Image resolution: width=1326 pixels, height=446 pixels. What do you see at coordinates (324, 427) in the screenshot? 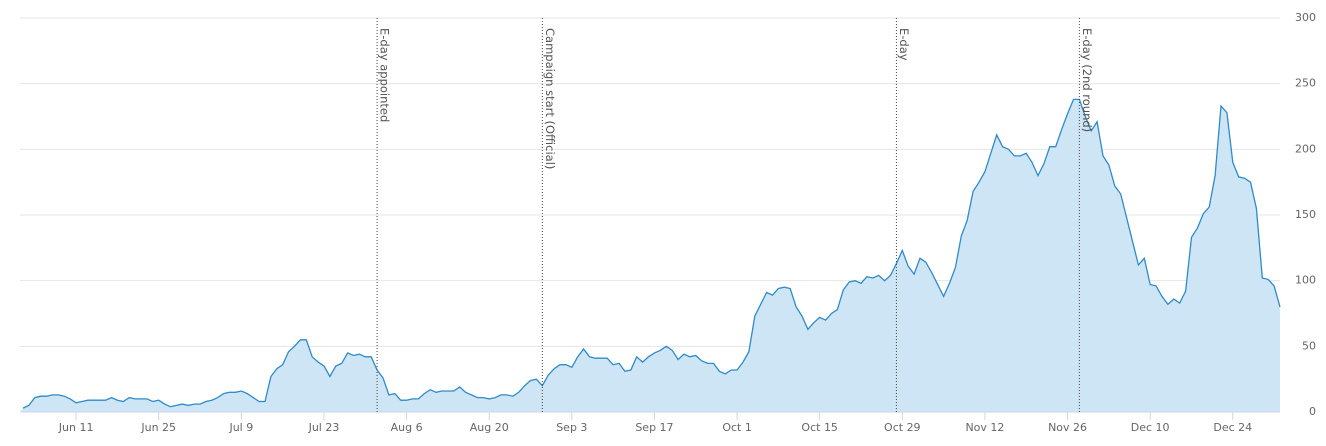
I see `x-tick-label: Jul 23` at bounding box center [324, 427].